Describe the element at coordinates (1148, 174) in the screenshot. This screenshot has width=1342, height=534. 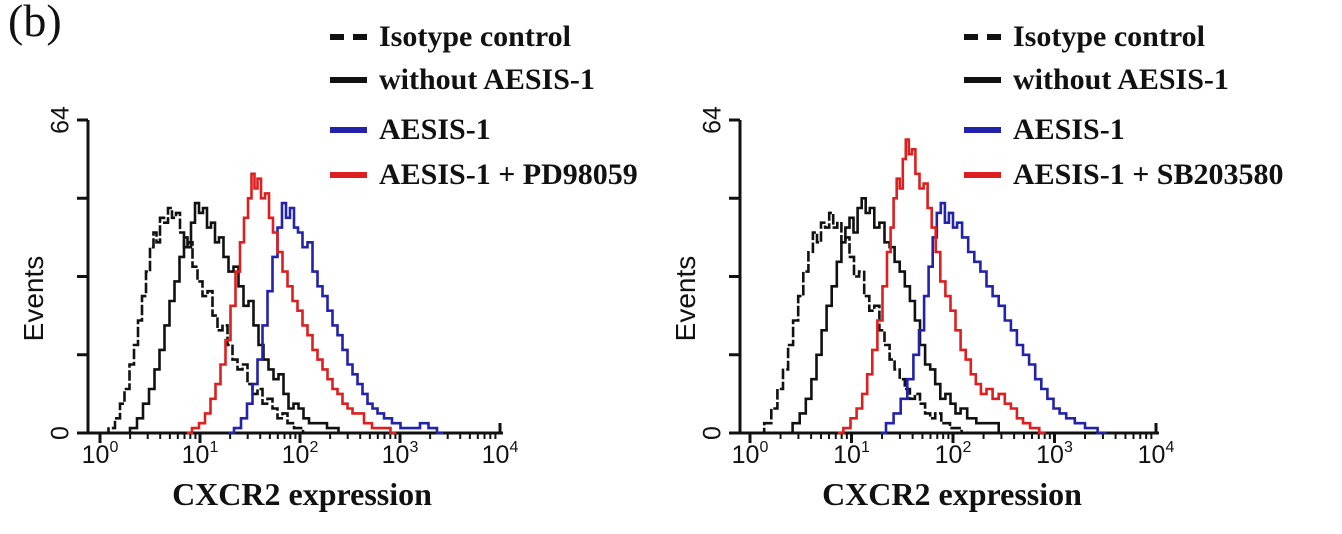
I see `legend-label: AESIS-1 + SB203580` at that location.